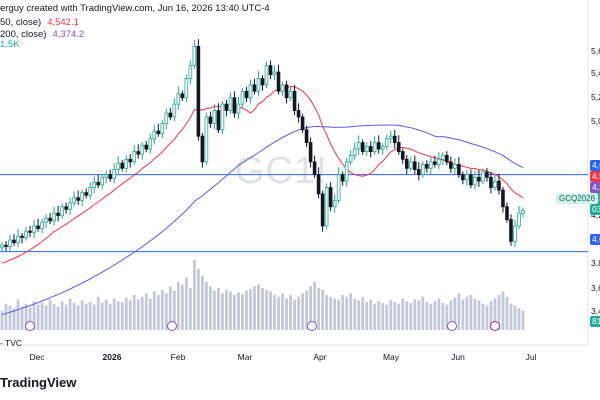 This screenshot has height=400, width=600. What do you see at coordinates (11, 343) in the screenshot?
I see `data-source-label: - TVC` at bounding box center [11, 343].